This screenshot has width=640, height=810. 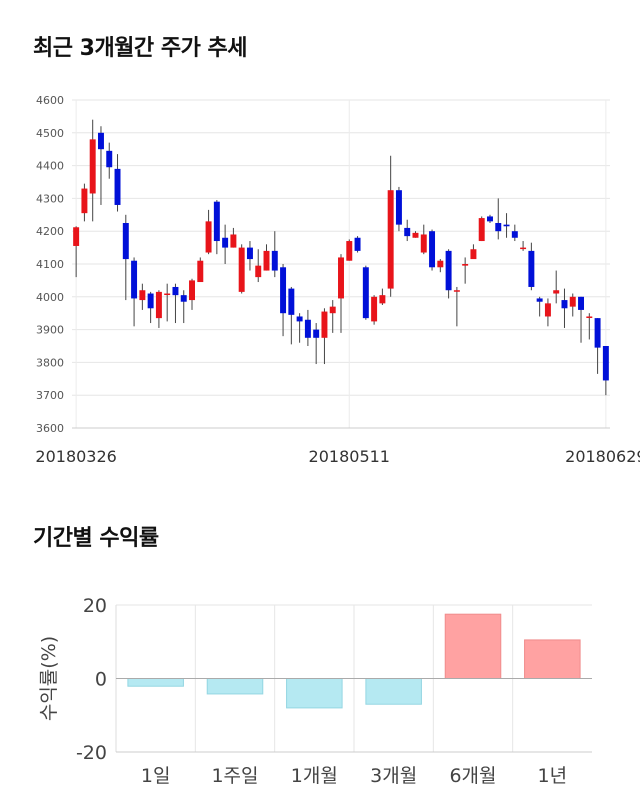 I want to click on x-tick-label: 1개월, so click(x=314, y=776).